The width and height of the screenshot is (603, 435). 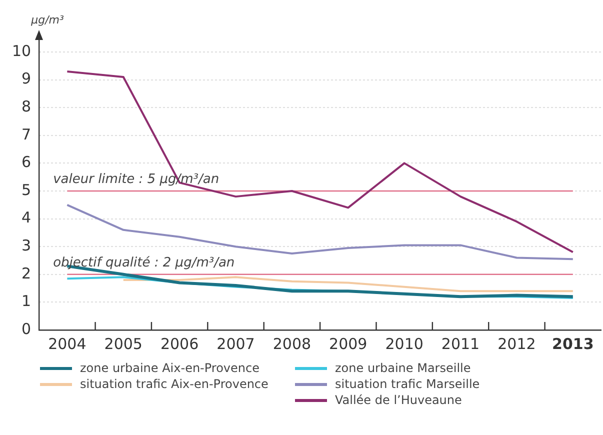 I want to click on legend-label: zone urbaine Marseille, so click(x=403, y=368).